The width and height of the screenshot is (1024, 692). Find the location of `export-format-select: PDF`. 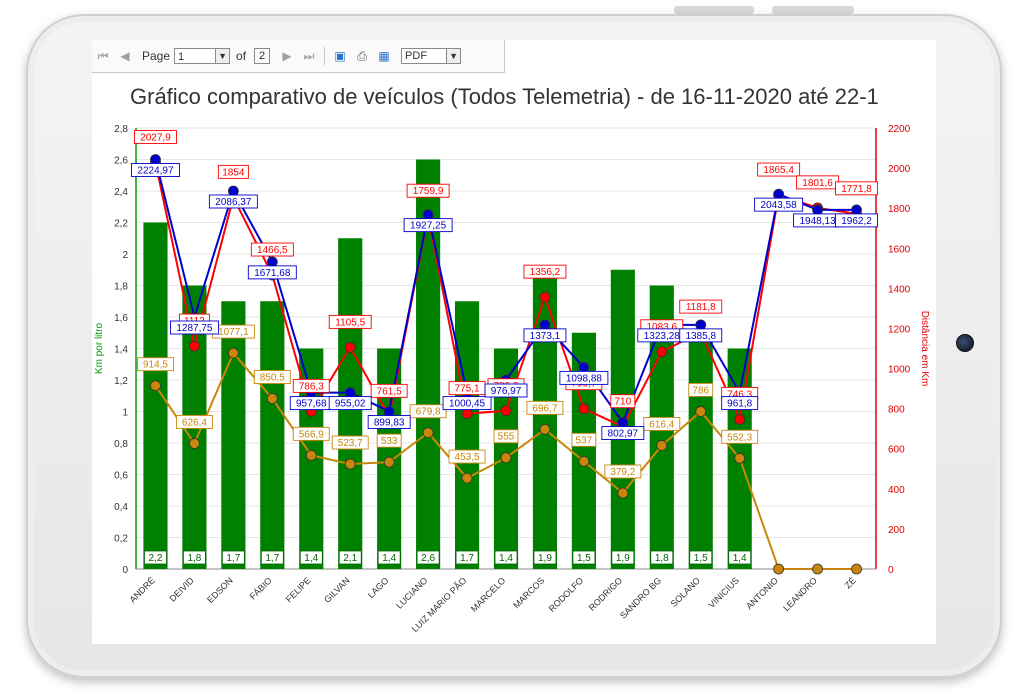

export-format-select: PDF is located at coordinates (424, 56).